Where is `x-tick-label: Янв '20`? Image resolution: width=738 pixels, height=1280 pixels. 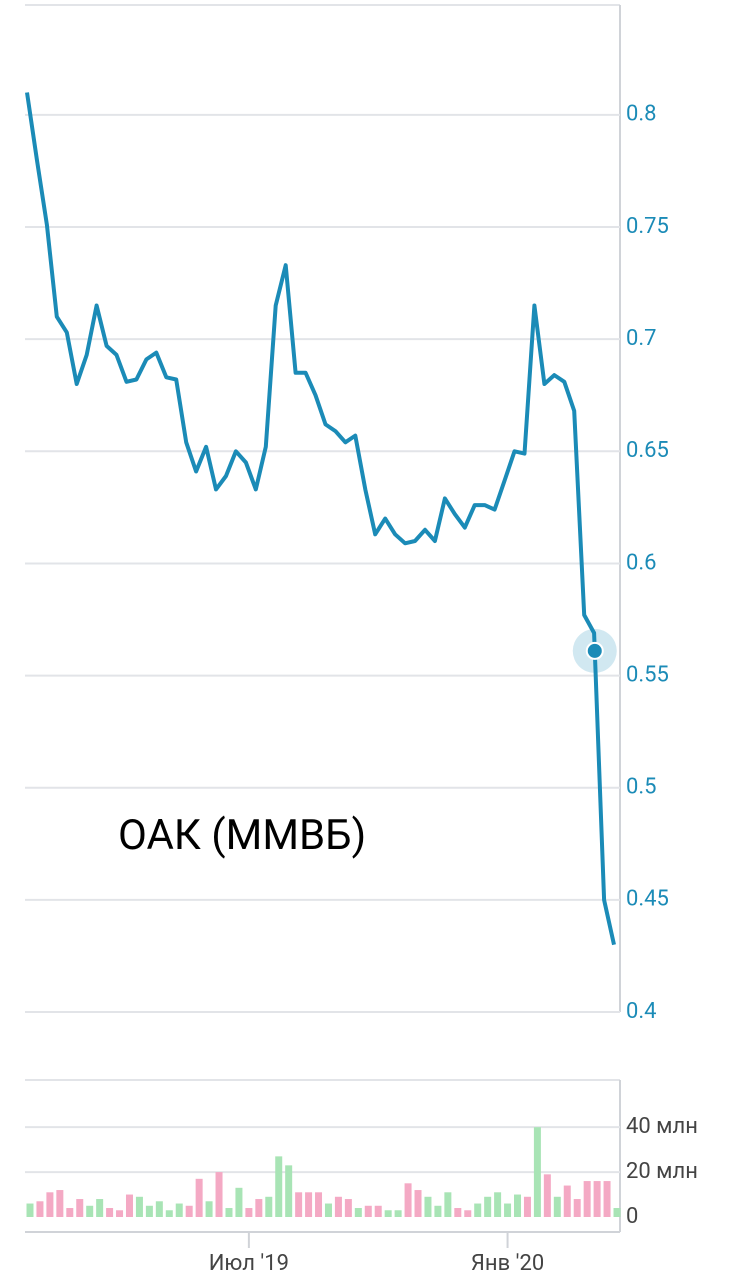
x-tick-label: Янв '20 is located at coordinates (507, 1263).